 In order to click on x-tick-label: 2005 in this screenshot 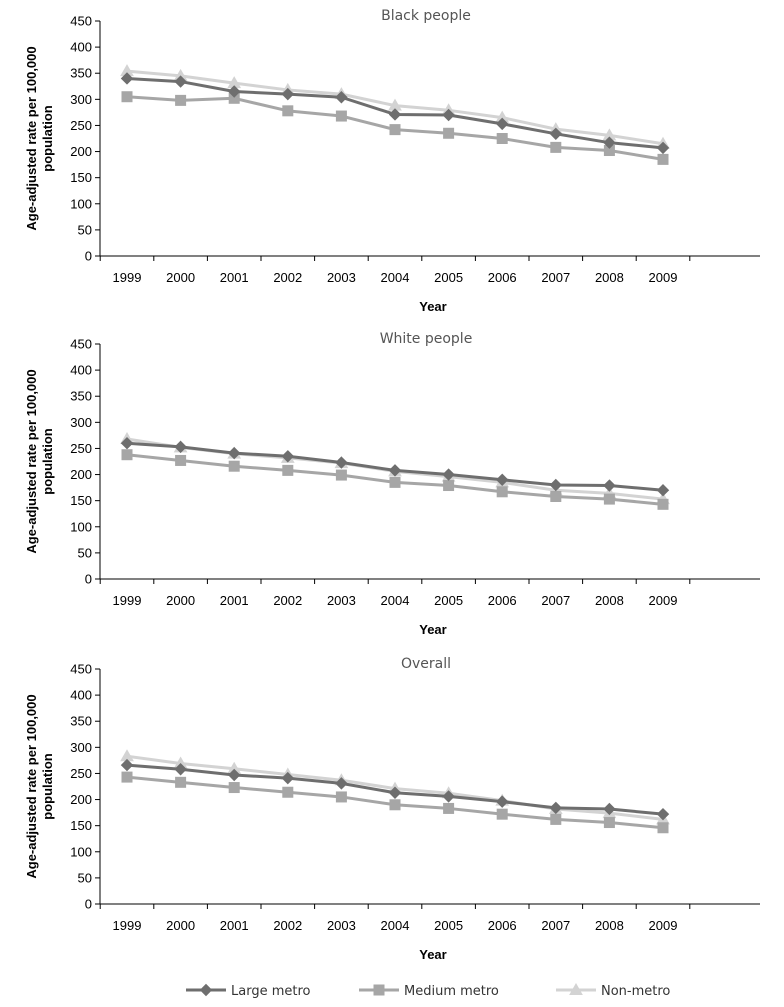, I will do `click(448, 277)`.